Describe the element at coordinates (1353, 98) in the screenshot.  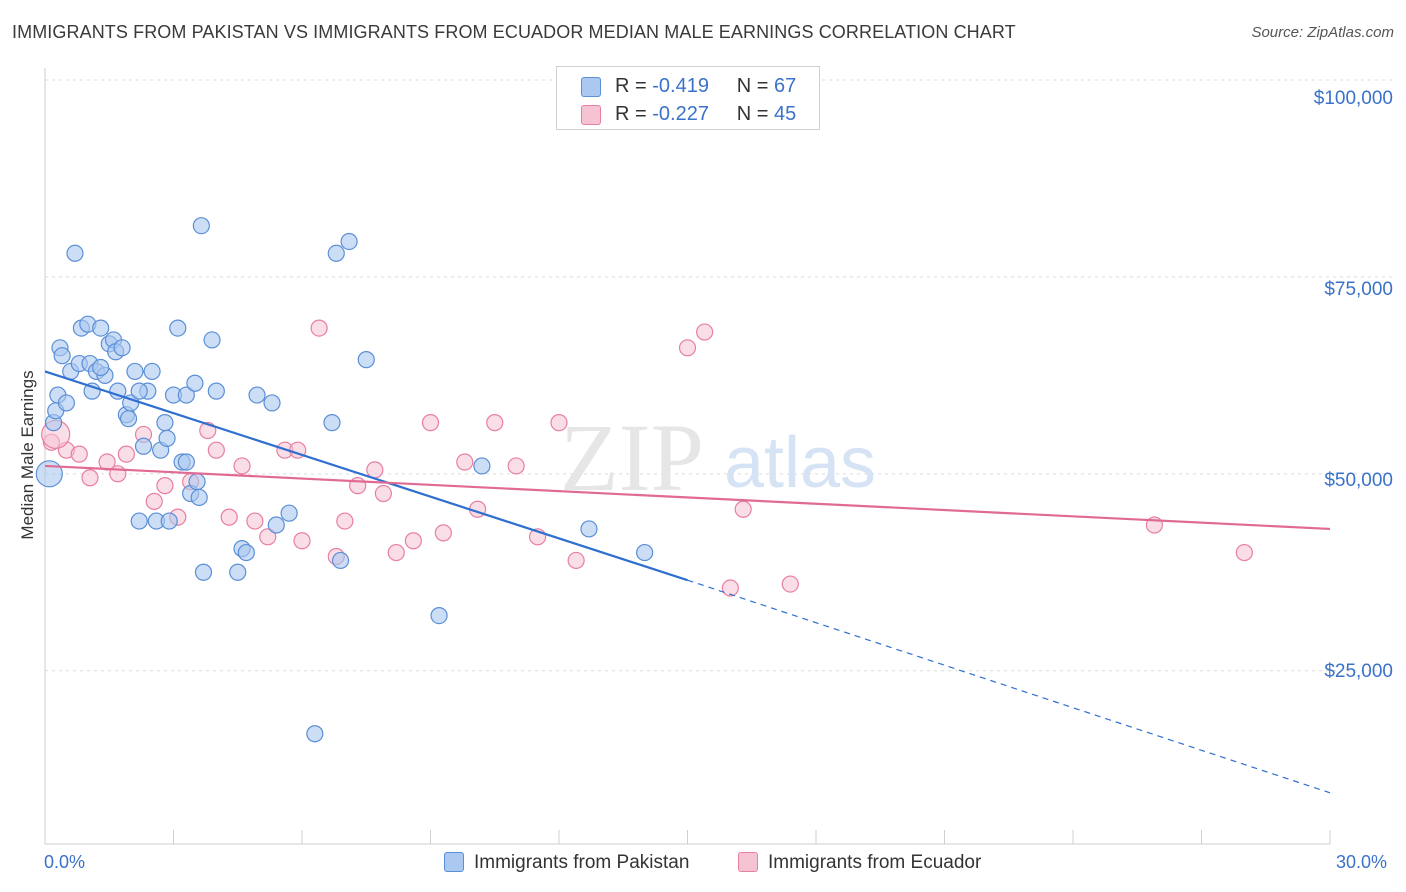
I see `y-tick-label: $100,000` at that location.